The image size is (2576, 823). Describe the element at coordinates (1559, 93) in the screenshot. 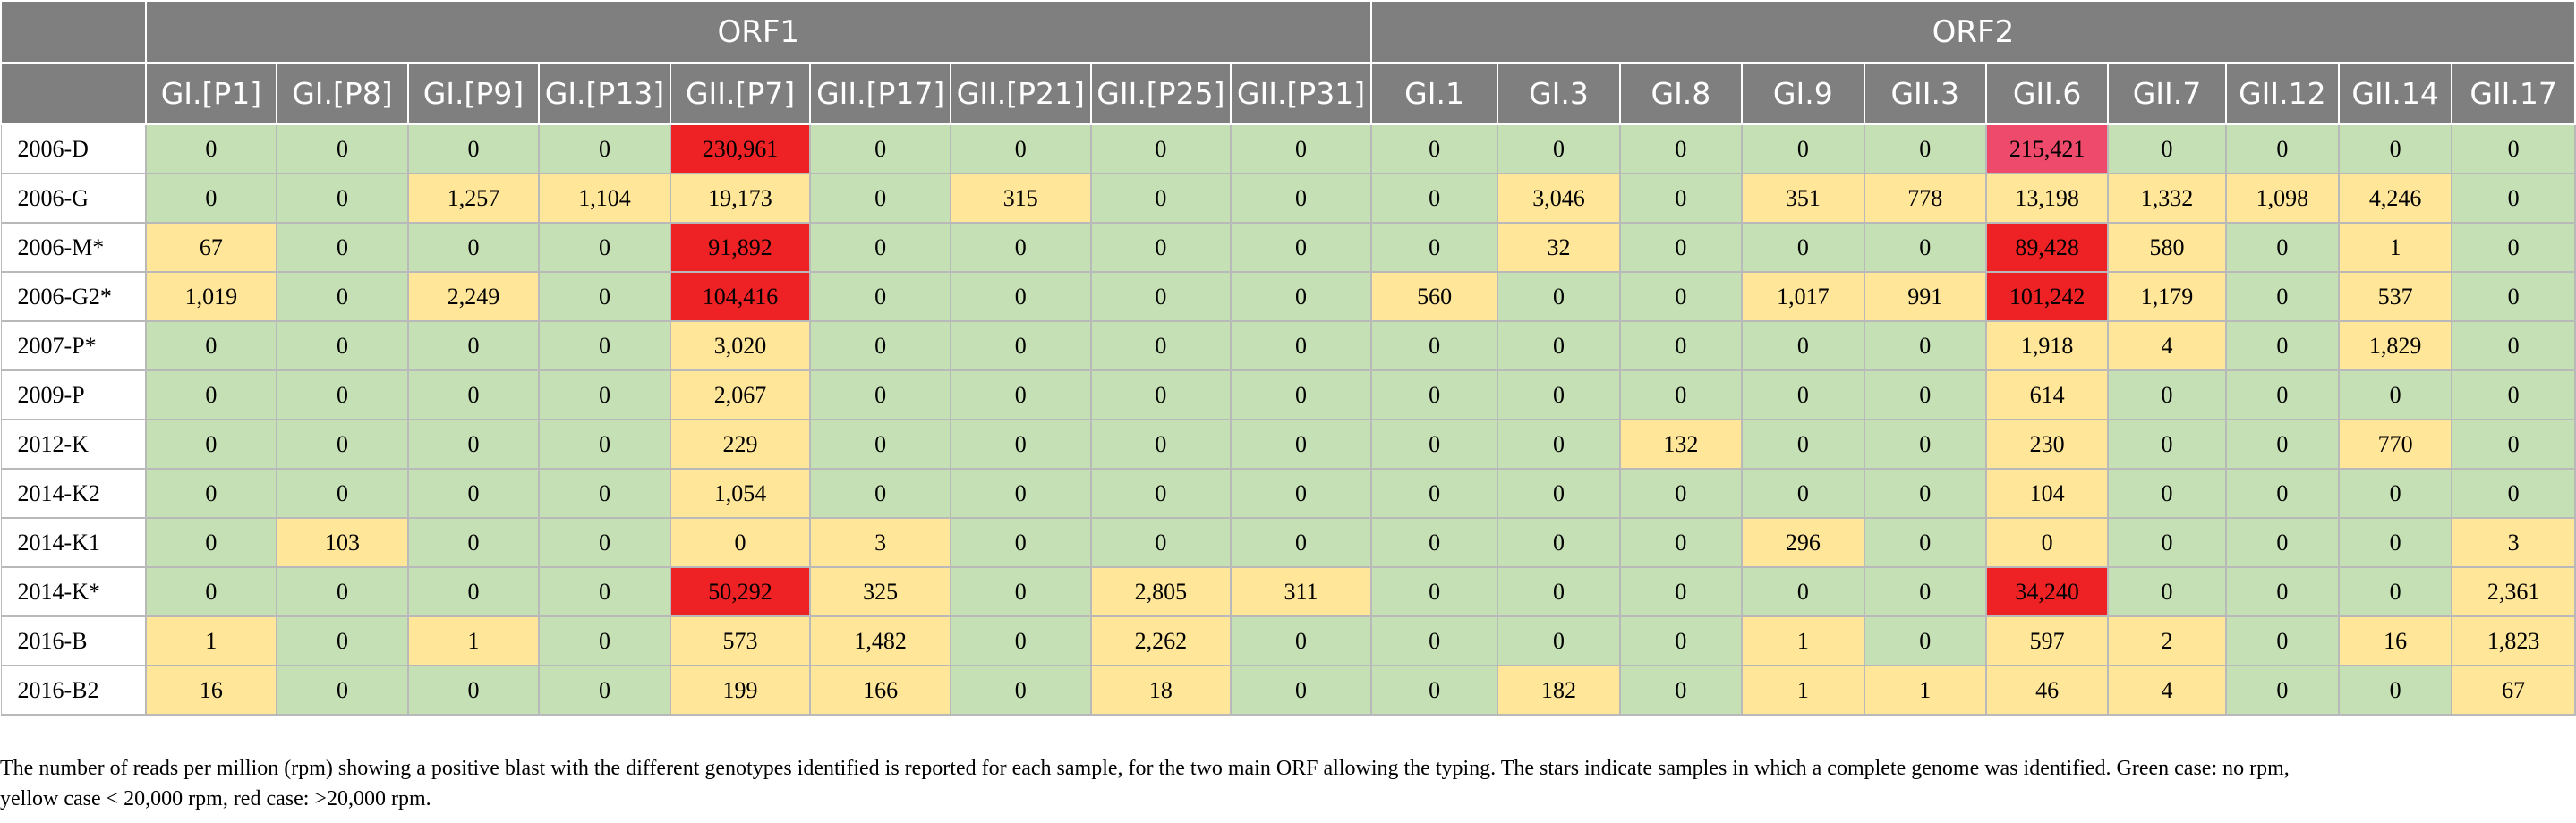

I see `genotype-column-header: GI.3` at that location.